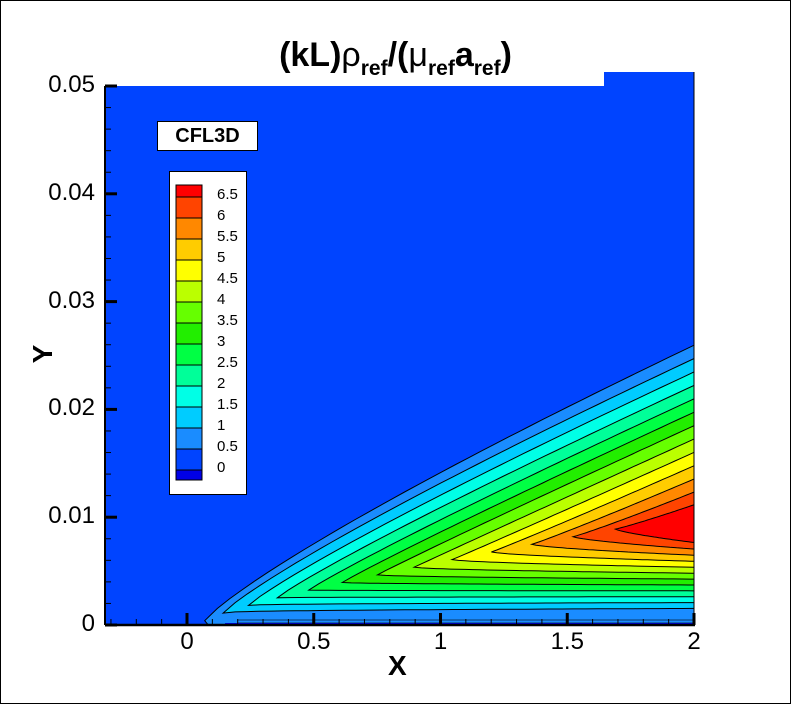 The image size is (791, 704). Describe the element at coordinates (189, 191) in the screenshot. I see `legend-swatch-6.5` at that location.